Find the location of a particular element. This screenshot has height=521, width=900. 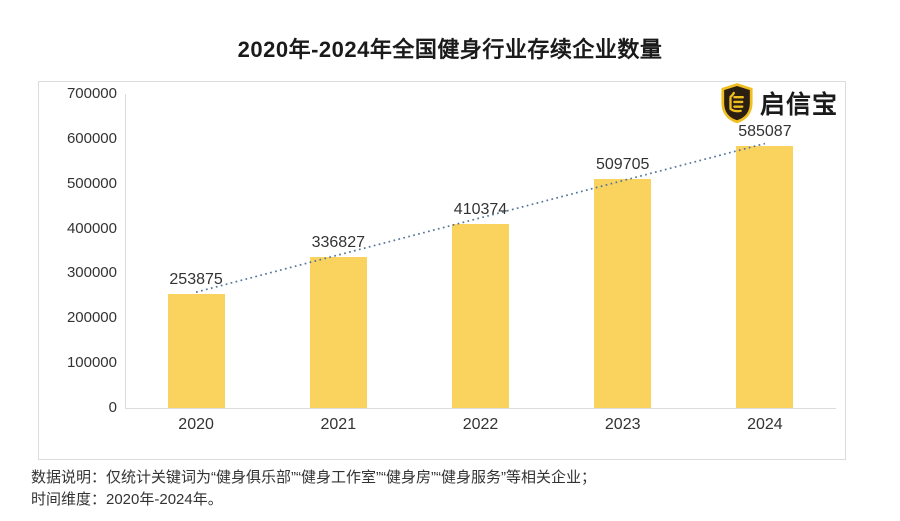

y-axis-line is located at coordinates (125, 251).